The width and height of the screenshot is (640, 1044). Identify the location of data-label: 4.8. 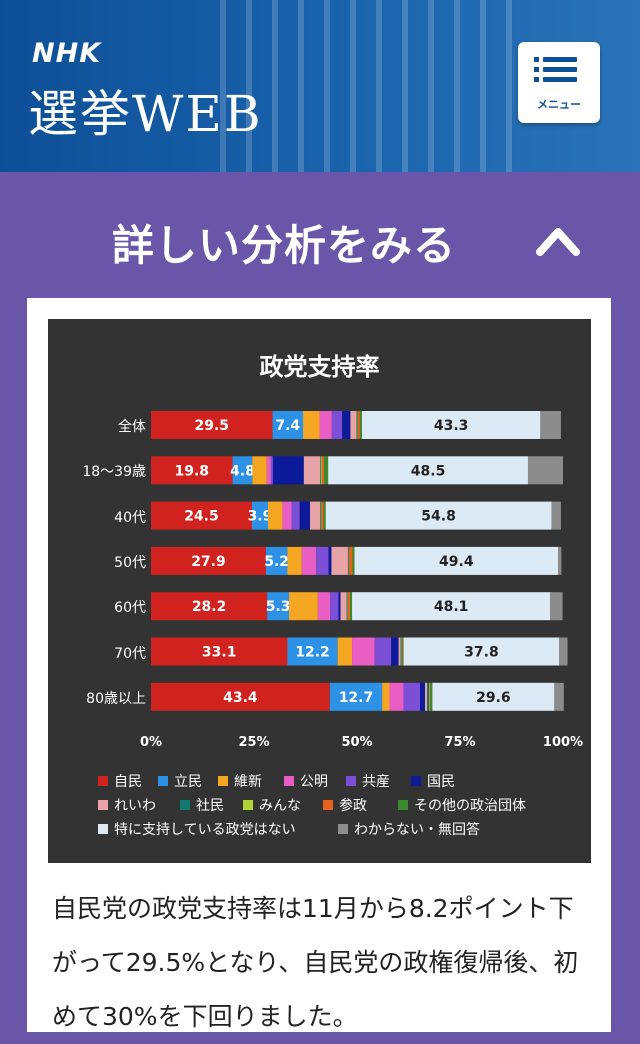
(242, 471).